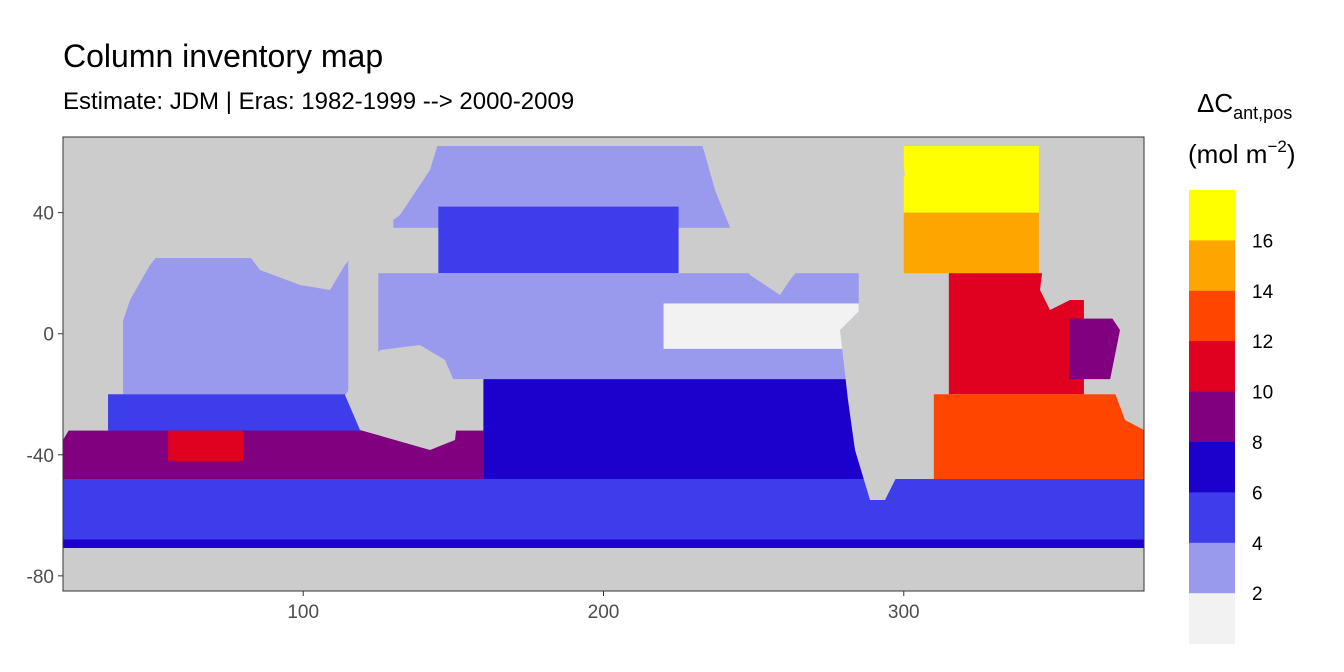 The height and width of the screenshot is (672, 1344). What do you see at coordinates (802, 216) in the screenshot?
I see `north-america-land` at bounding box center [802, 216].